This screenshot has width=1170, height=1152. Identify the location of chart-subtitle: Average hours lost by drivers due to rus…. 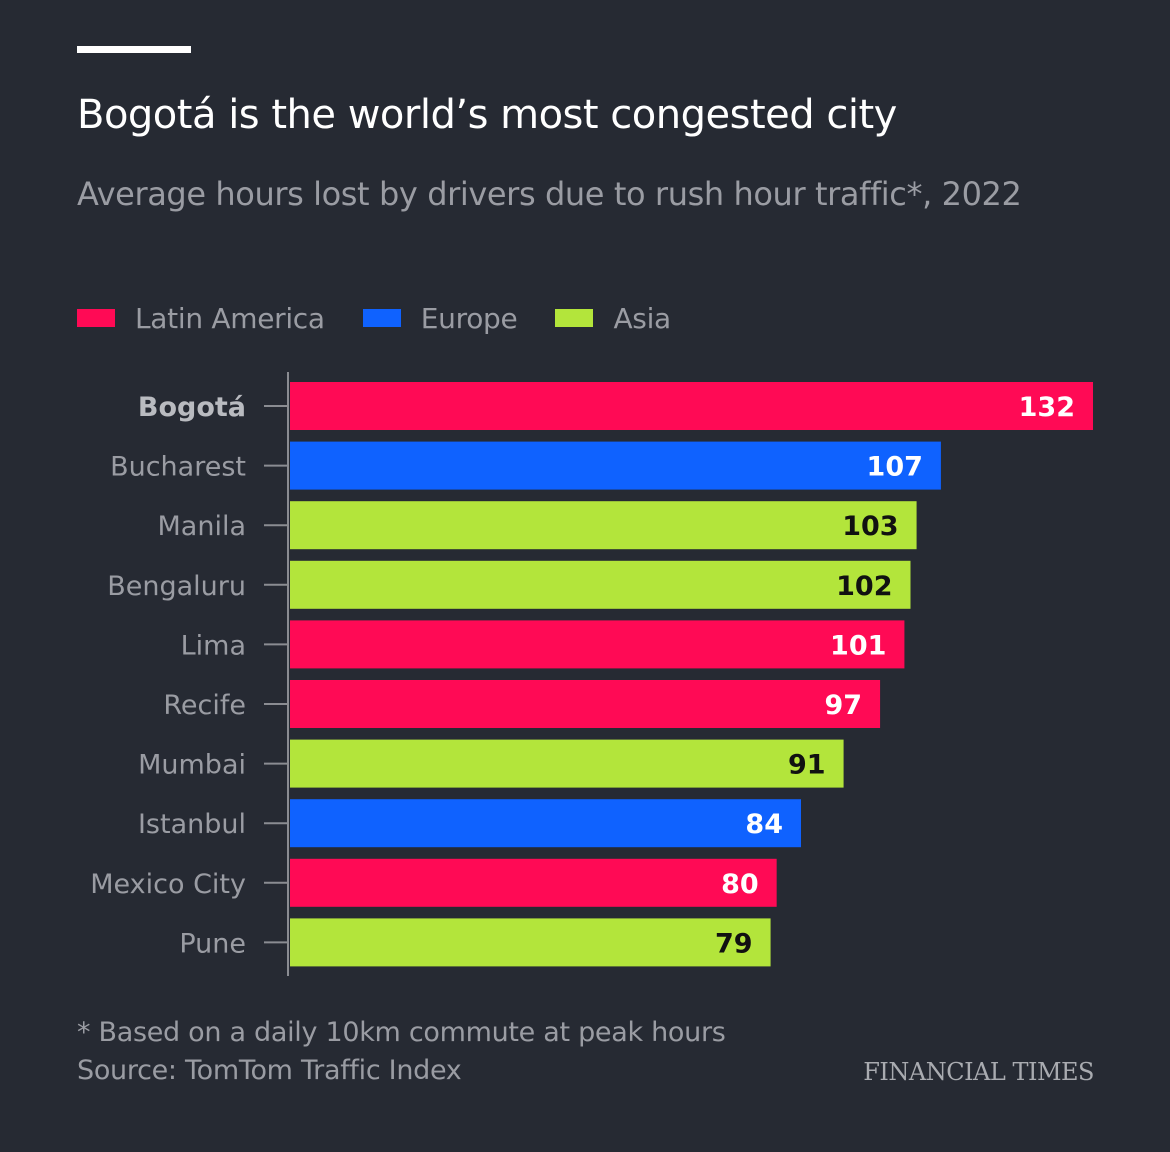
(549, 194).